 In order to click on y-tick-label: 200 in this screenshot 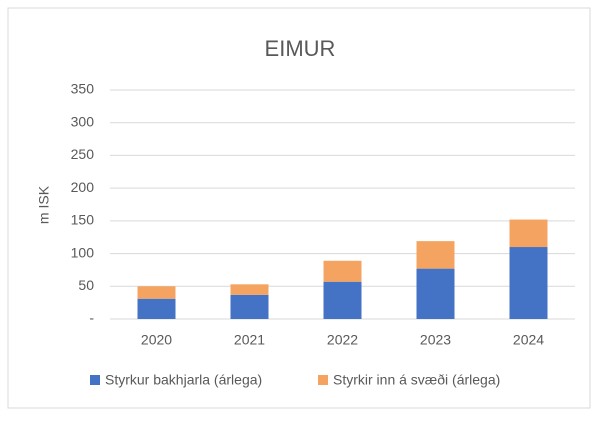, I will do `click(83, 187)`.